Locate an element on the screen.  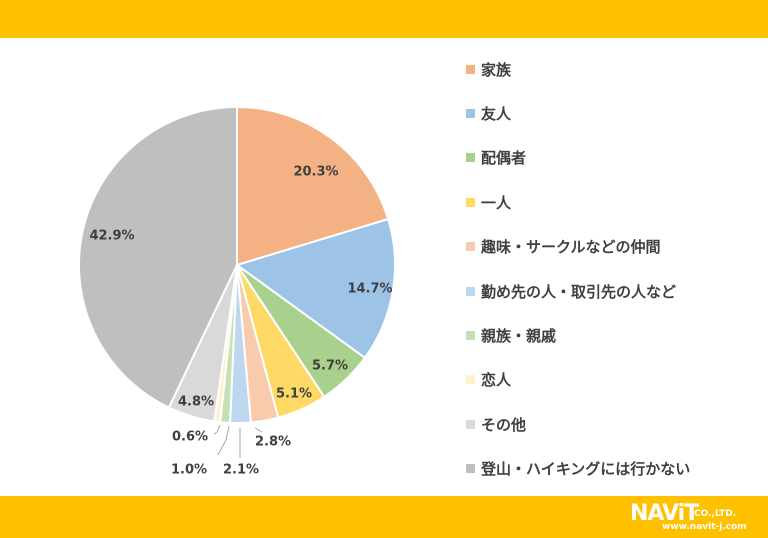
legend-item-7: 恋人 is located at coordinates (488, 380).